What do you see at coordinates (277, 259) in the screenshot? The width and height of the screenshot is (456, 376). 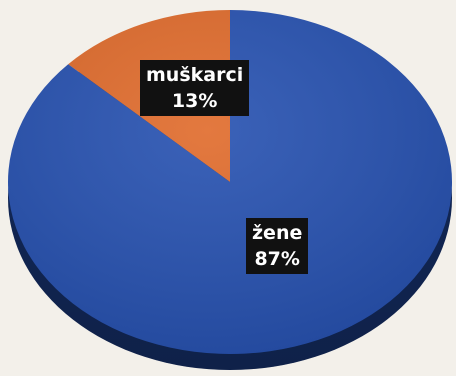 I see `slice-label-value: 87%` at bounding box center [277, 259].